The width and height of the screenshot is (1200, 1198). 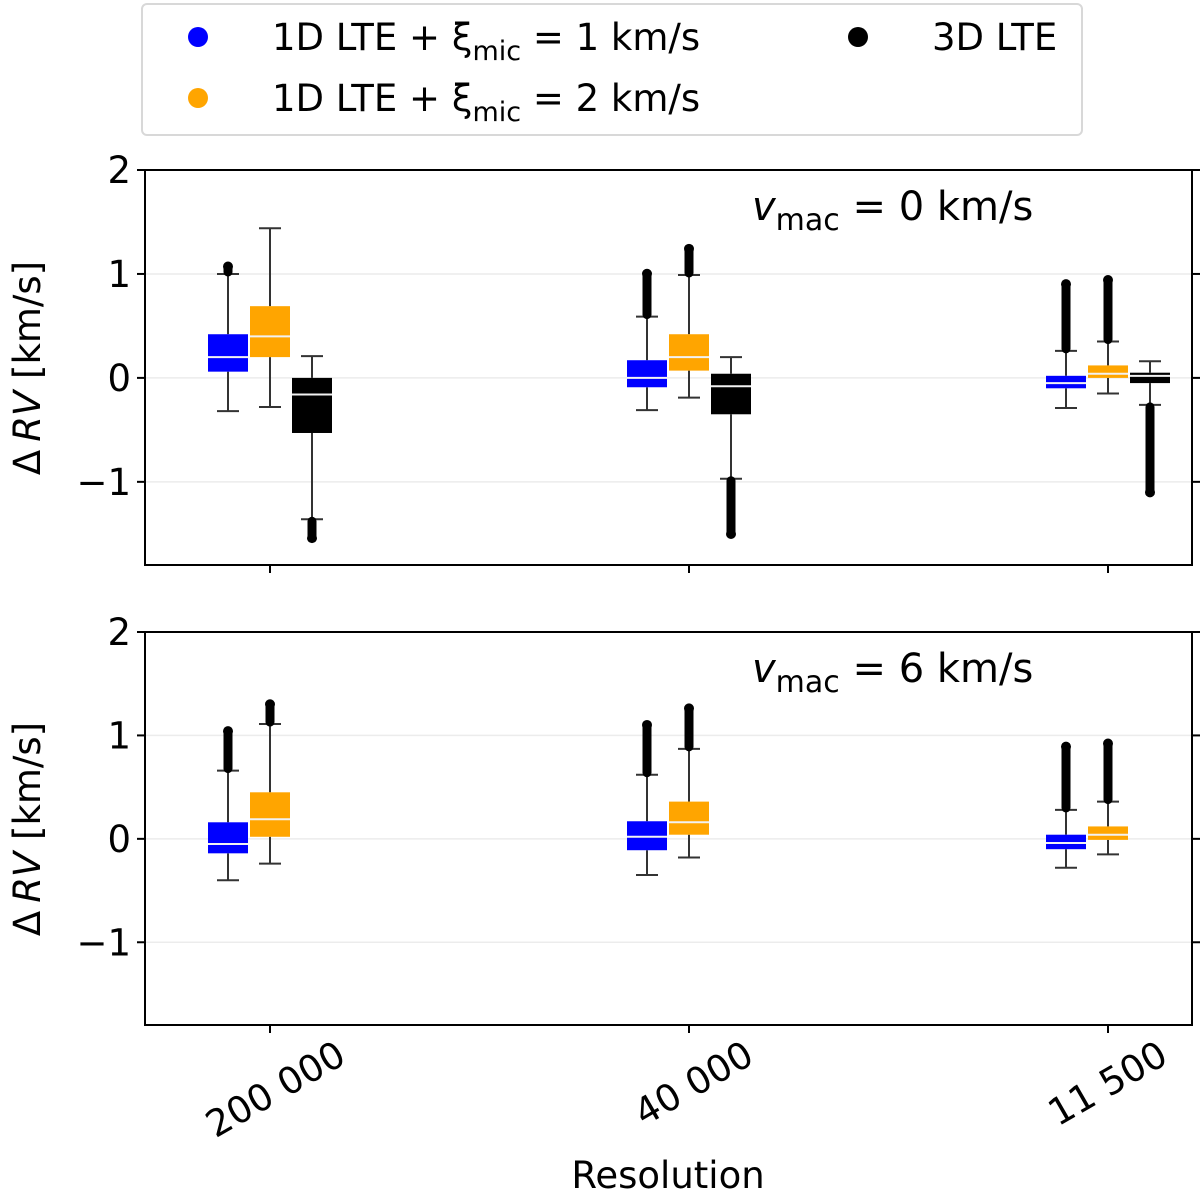 What do you see at coordinates (275, 1090) in the screenshot?
I see `x-tick-label-0: 200 000` at bounding box center [275, 1090].